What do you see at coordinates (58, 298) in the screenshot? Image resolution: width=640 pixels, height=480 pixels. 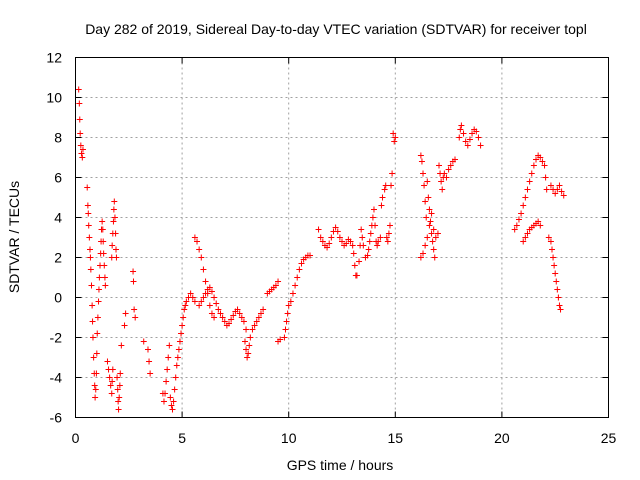 I see `y-tick-label: 0` at bounding box center [58, 298].